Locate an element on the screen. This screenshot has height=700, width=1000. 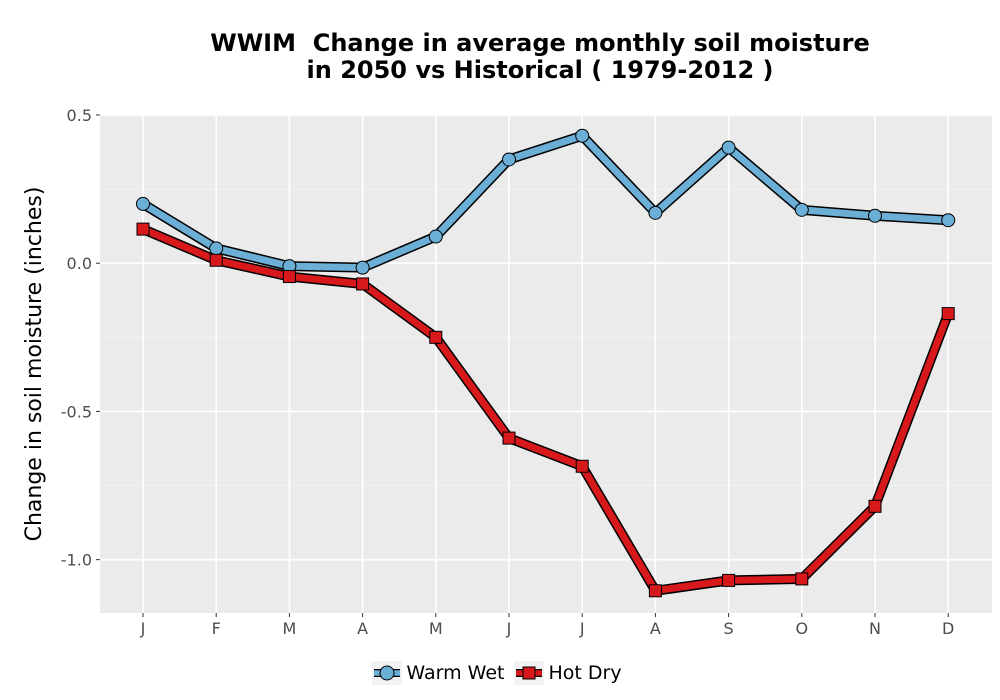
x-tick-label: F is located at coordinates (216, 628).